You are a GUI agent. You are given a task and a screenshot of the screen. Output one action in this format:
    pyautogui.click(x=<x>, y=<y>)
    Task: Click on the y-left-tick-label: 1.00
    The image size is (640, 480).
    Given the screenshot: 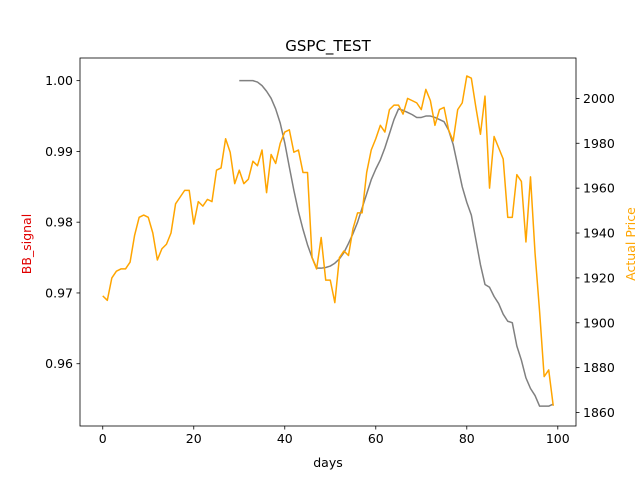 What is the action you would take?
    pyautogui.click(x=59, y=80)
    